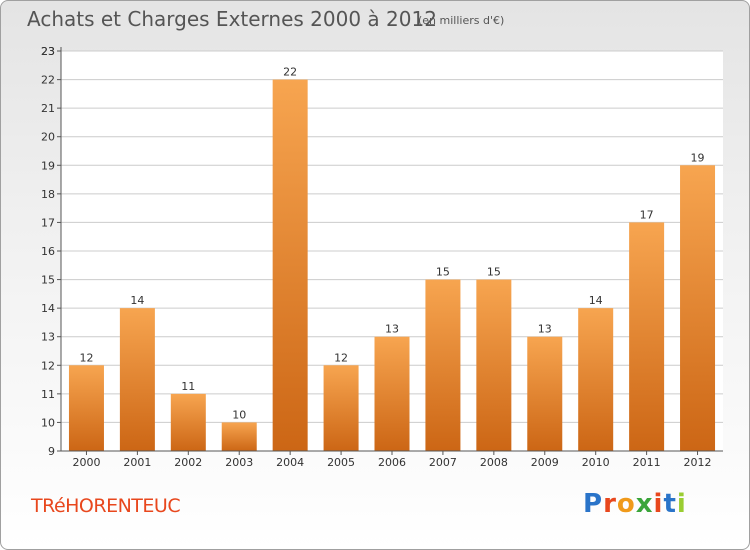  I want to click on y-tick-label: 9, so click(51, 451).